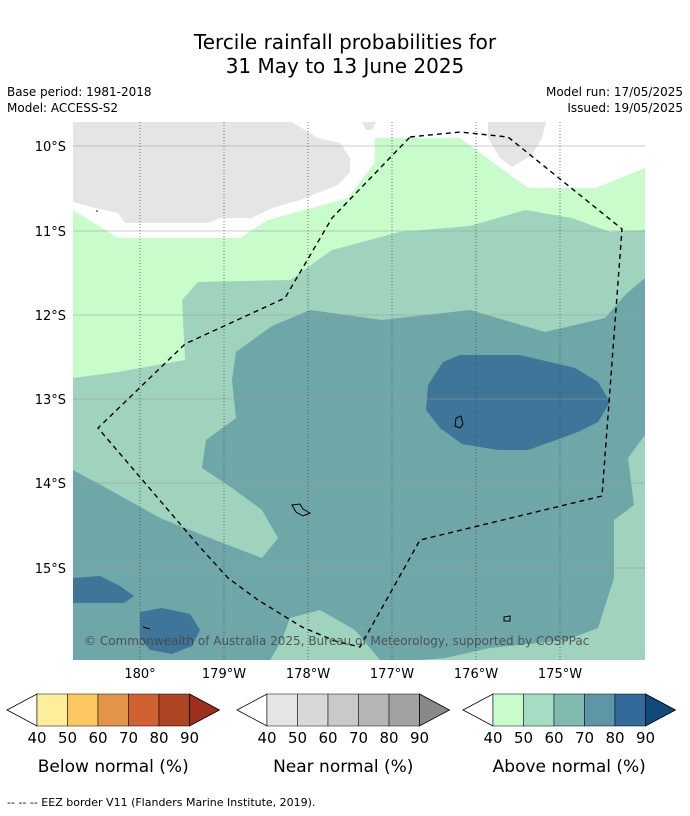 The height and width of the screenshot is (816, 690). I want to click on colorbar-title: Above normal (%), so click(569, 767).